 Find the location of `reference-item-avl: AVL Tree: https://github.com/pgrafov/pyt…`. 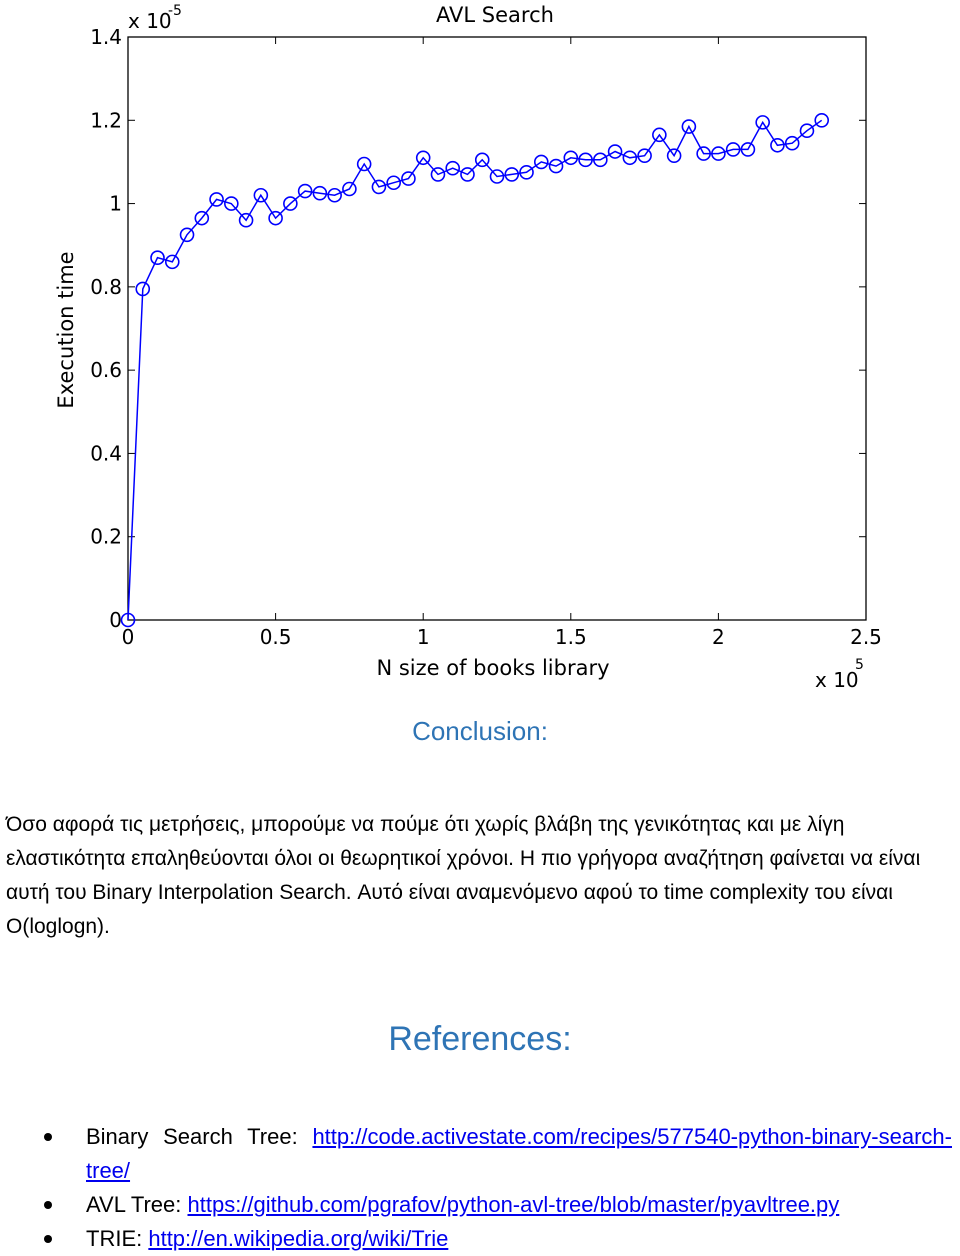

reference-item-avl: AVL Tree: https://github.com/pgrafov/pyt… is located at coordinates (480, 1205).